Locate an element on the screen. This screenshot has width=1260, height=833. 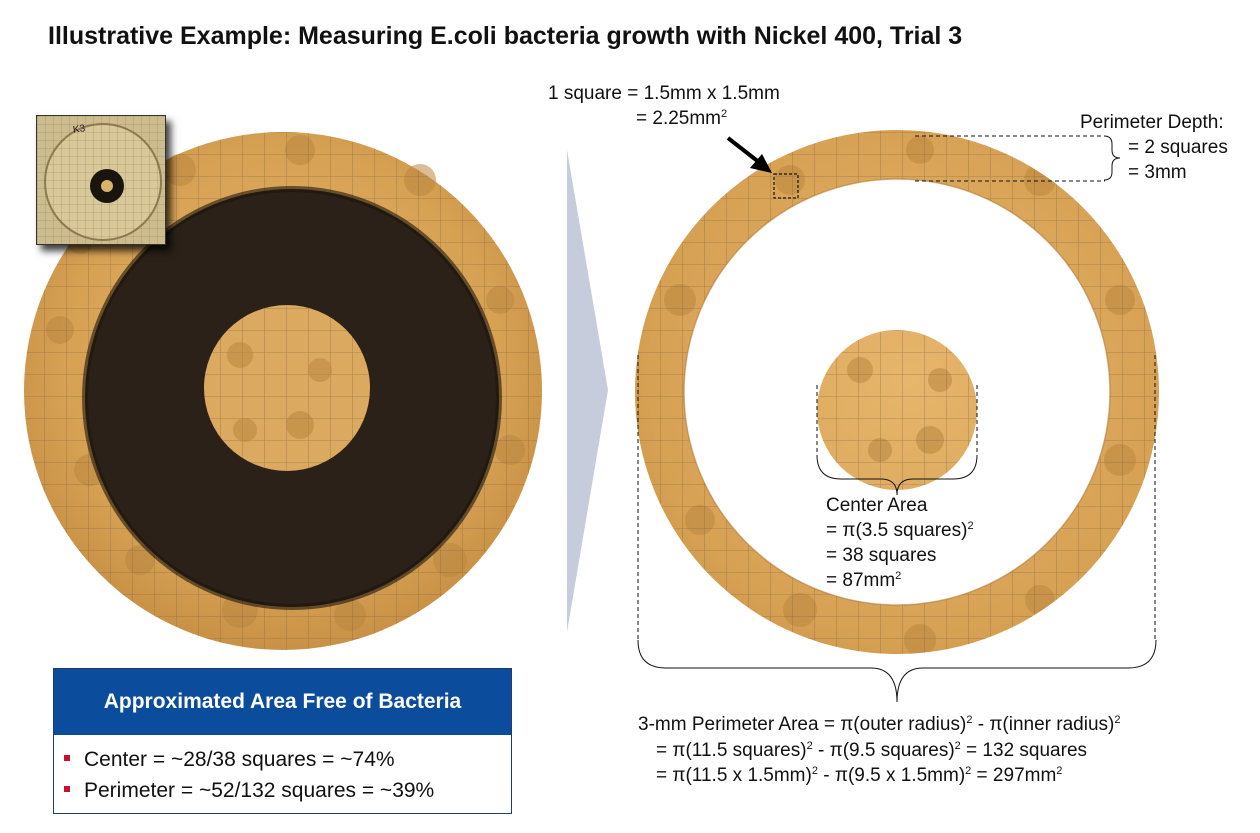
unit-square-marker is located at coordinates (786, 186).